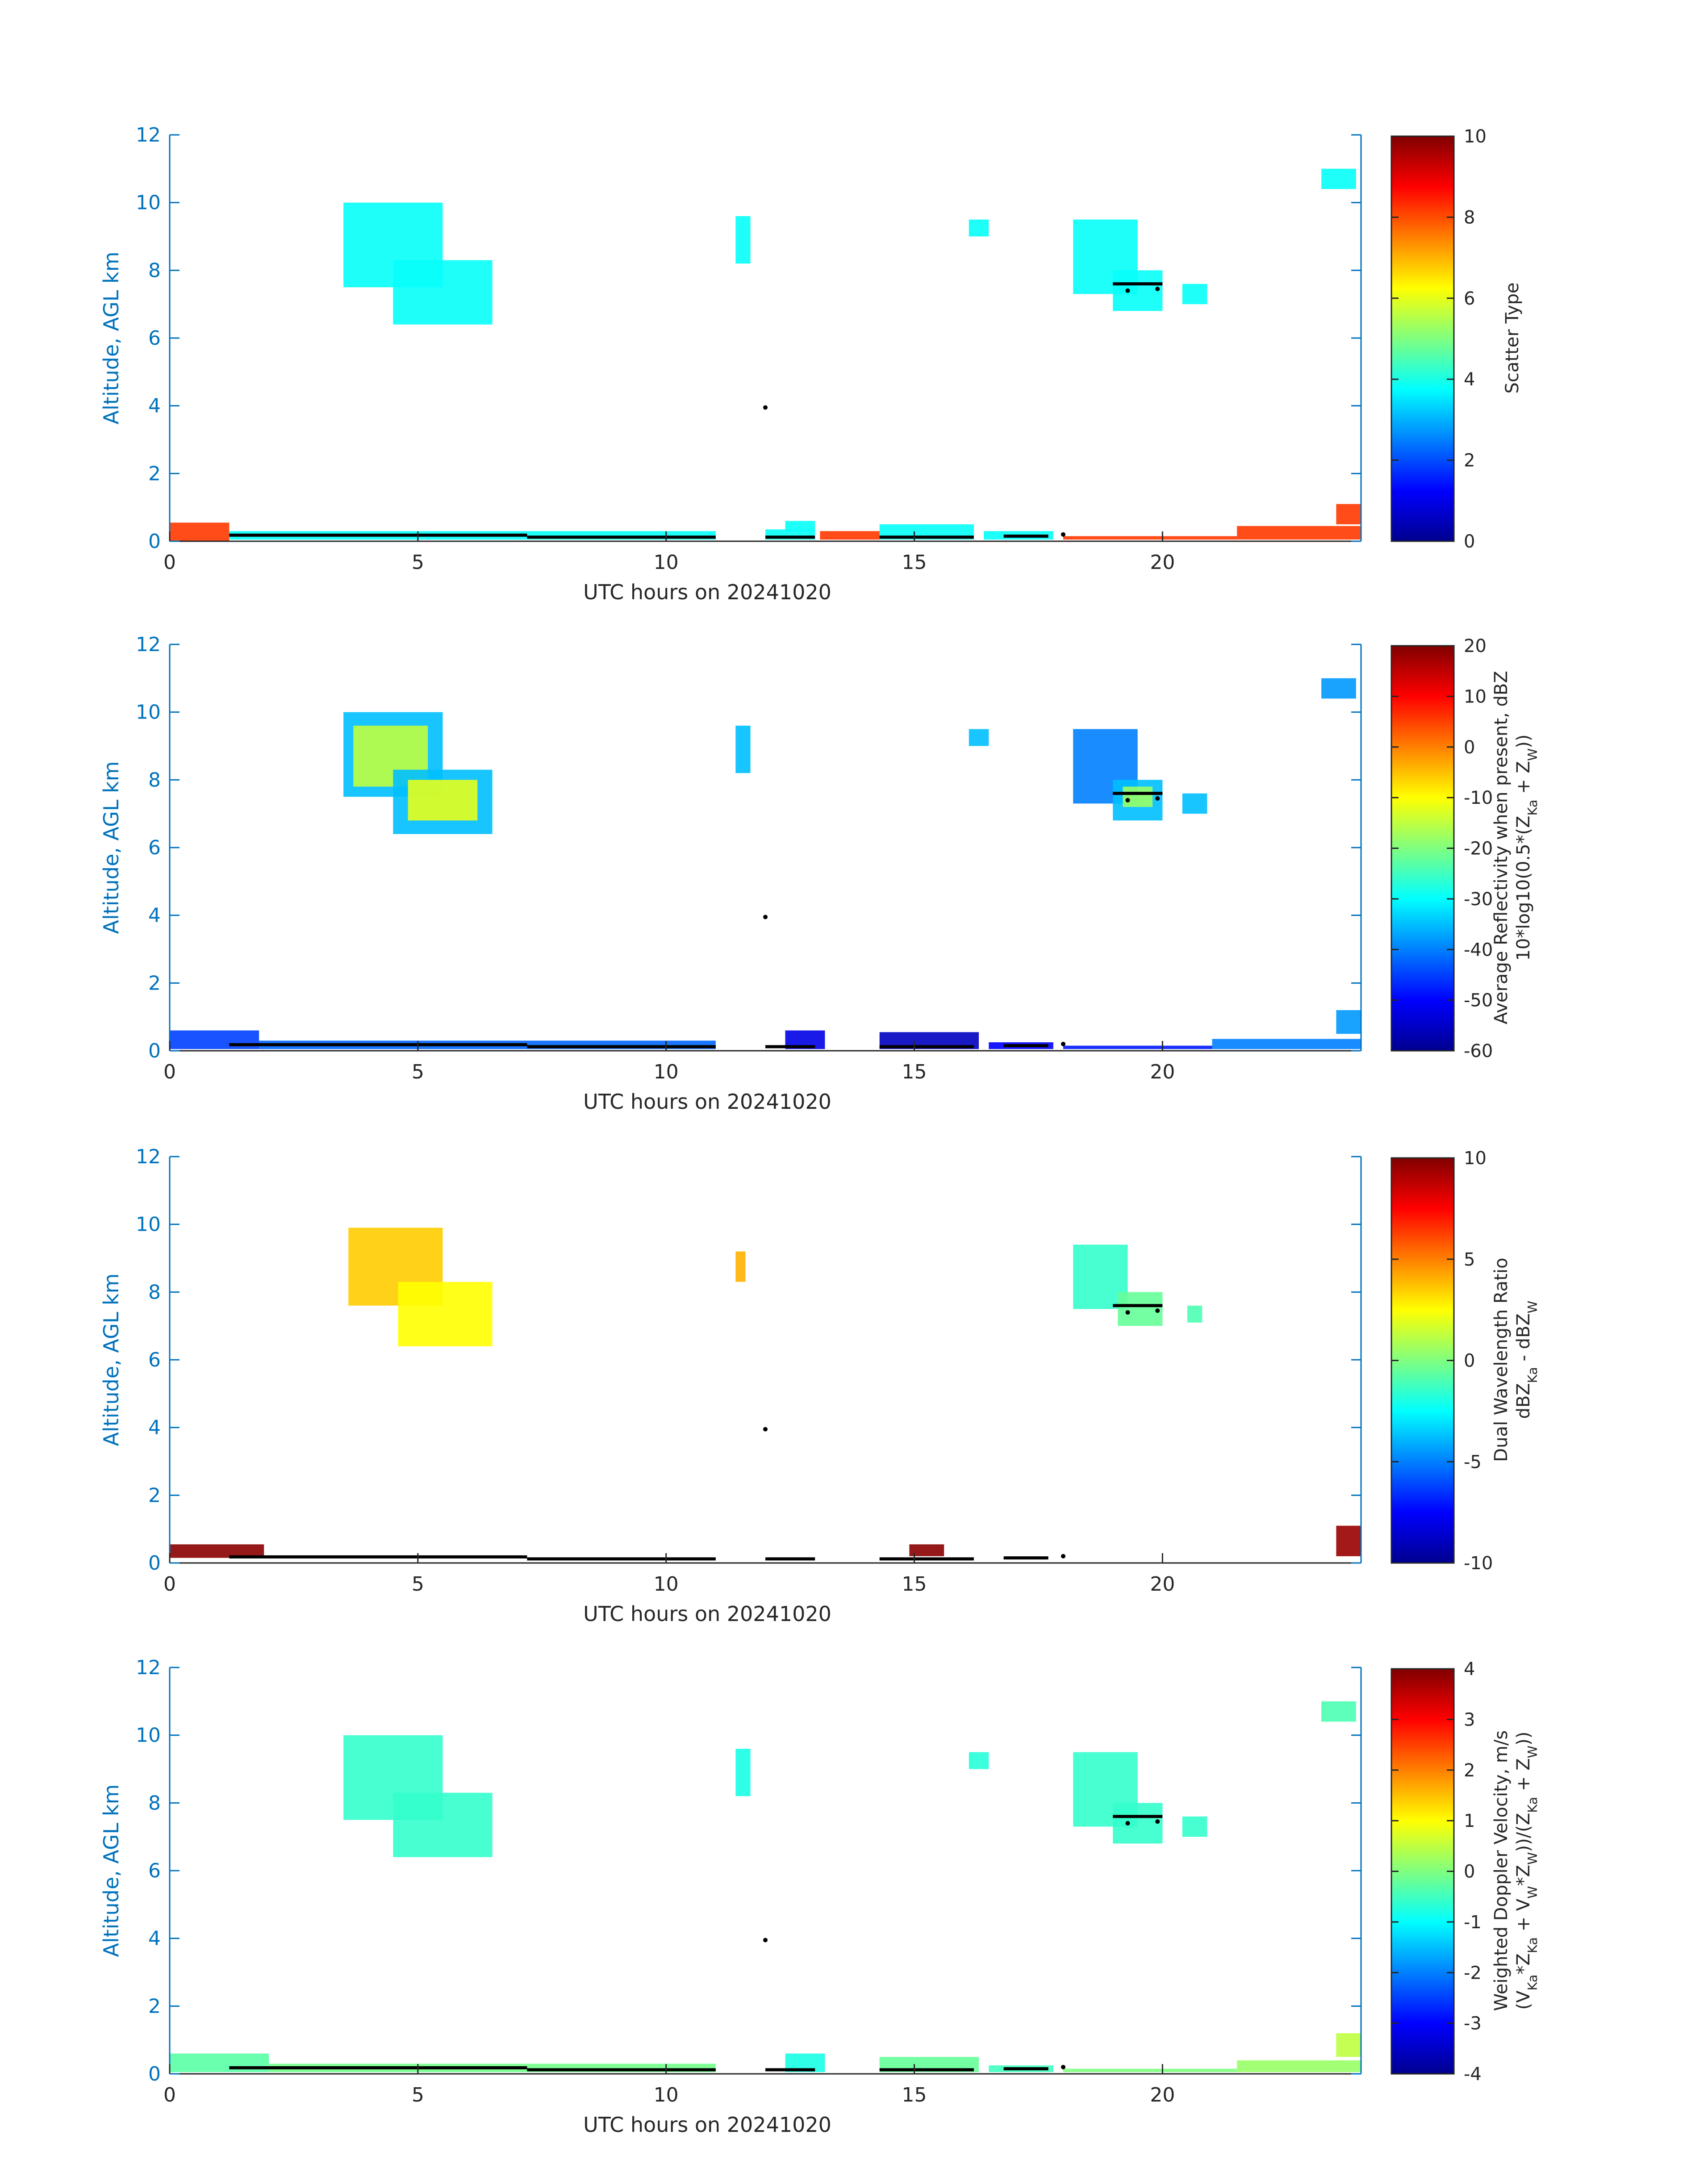 The height and width of the screenshot is (2177, 1708). Describe the element at coordinates (1469, 217) in the screenshot. I see `colorbar-tick-label: 8` at that location.